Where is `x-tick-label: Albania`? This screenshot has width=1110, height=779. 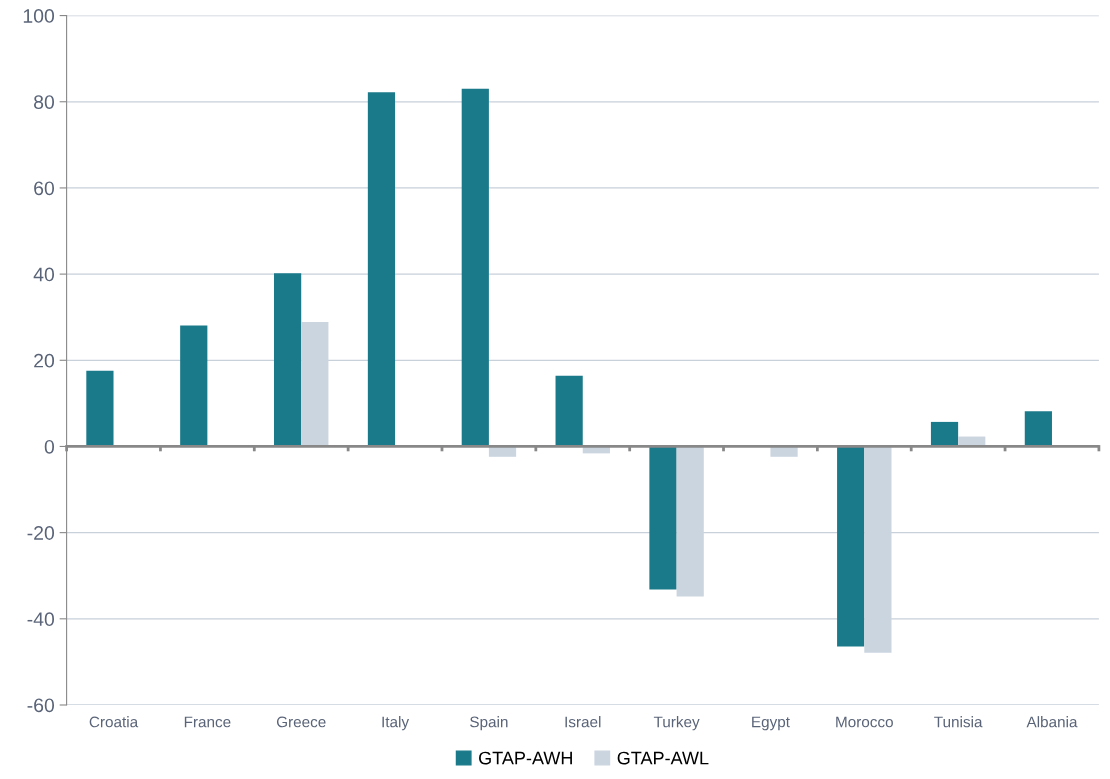
x-tick-label: Albania is located at coordinates (1052, 722).